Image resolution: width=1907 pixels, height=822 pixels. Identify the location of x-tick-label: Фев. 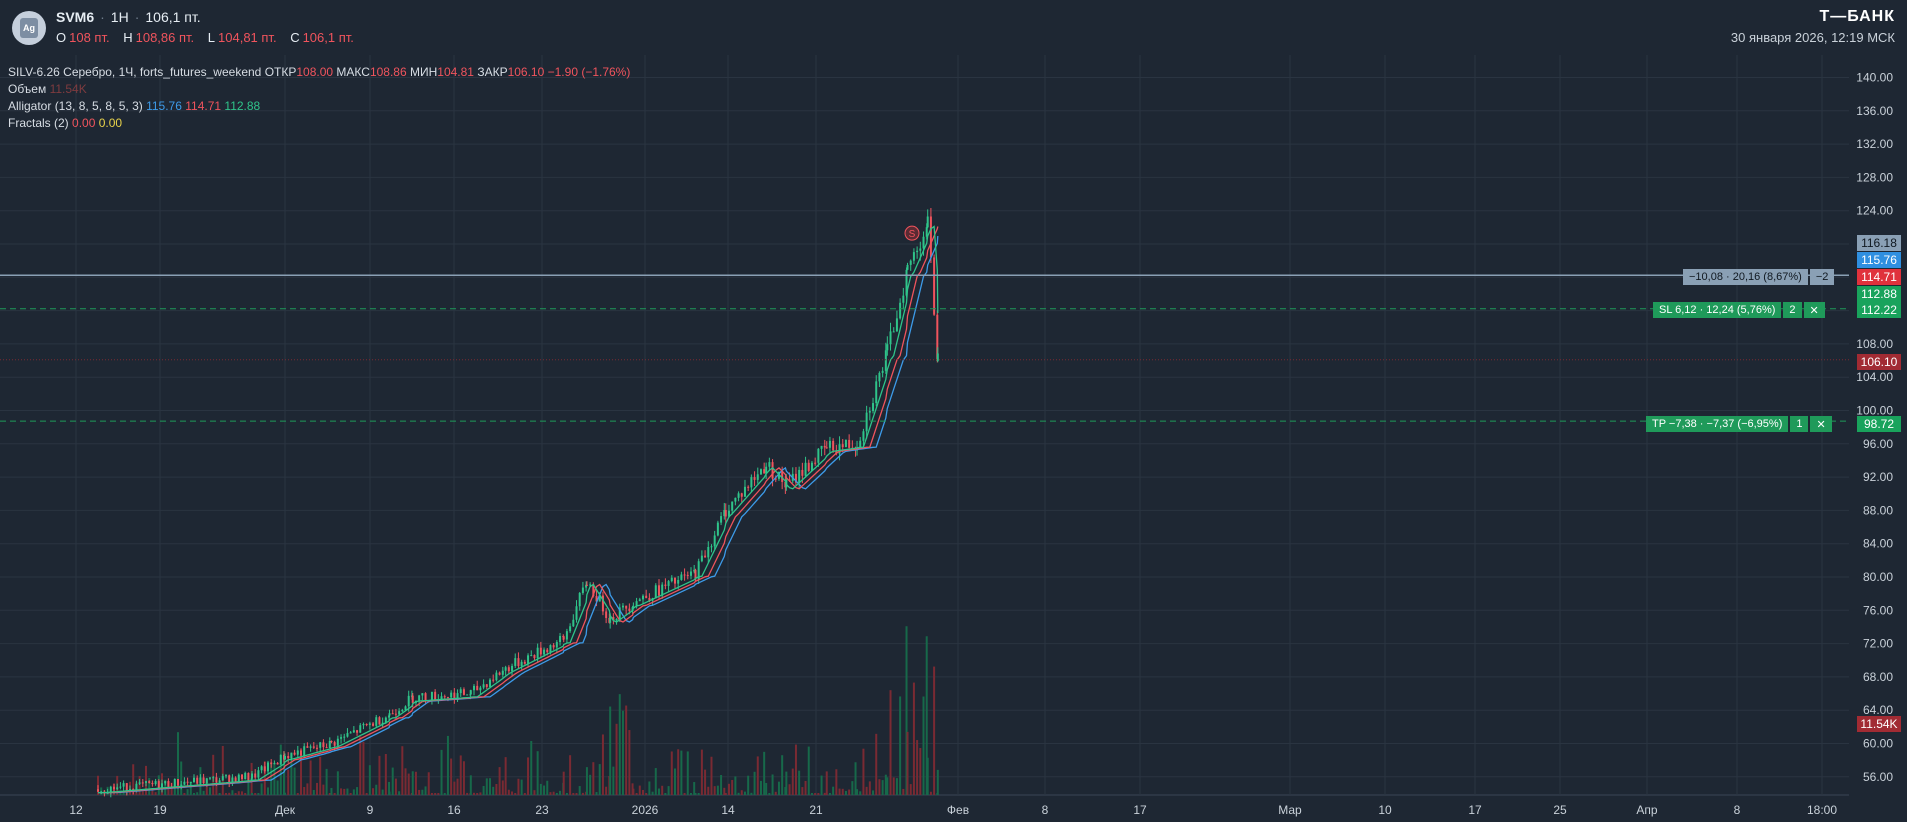
(958, 810).